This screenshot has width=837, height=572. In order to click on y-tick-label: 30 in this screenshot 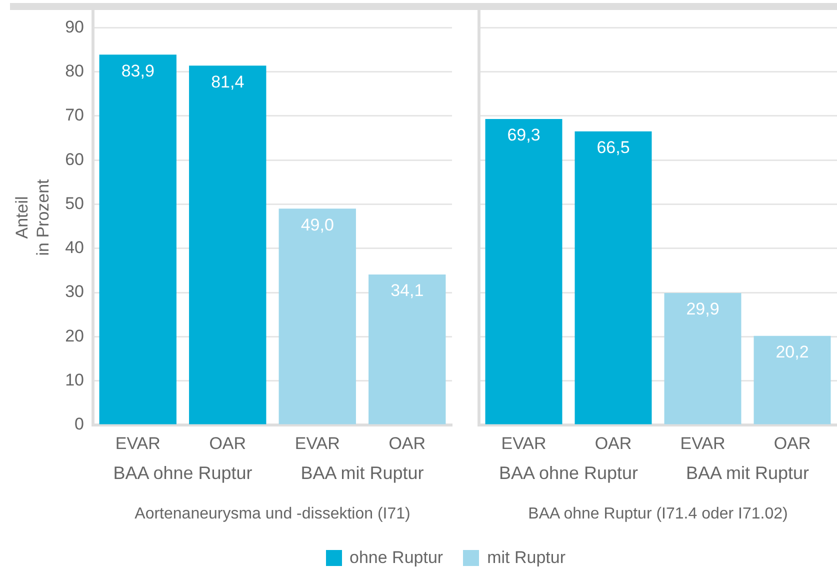, I will do `click(74, 292)`.